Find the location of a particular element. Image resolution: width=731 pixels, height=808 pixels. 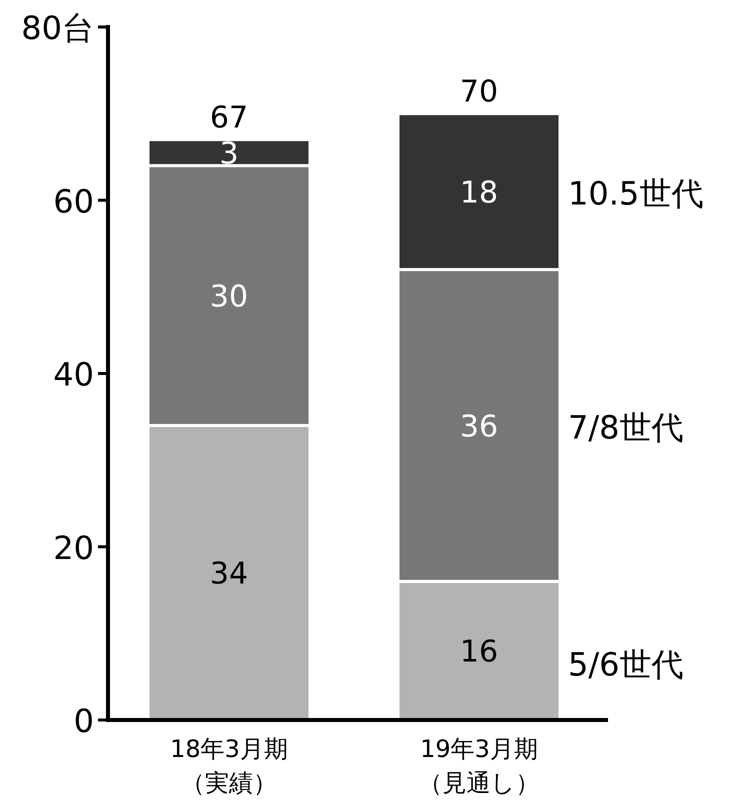

data-label: 30 is located at coordinates (229, 297).